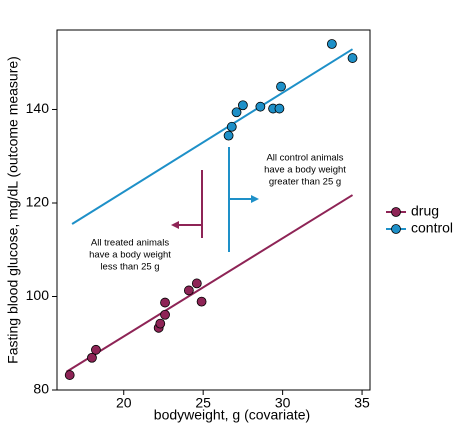  What do you see at coordinates (232, 415) in the screenshot?
I see `x-axis-label: bodyweight, g (covariate)` at bounding box center [232, 415].